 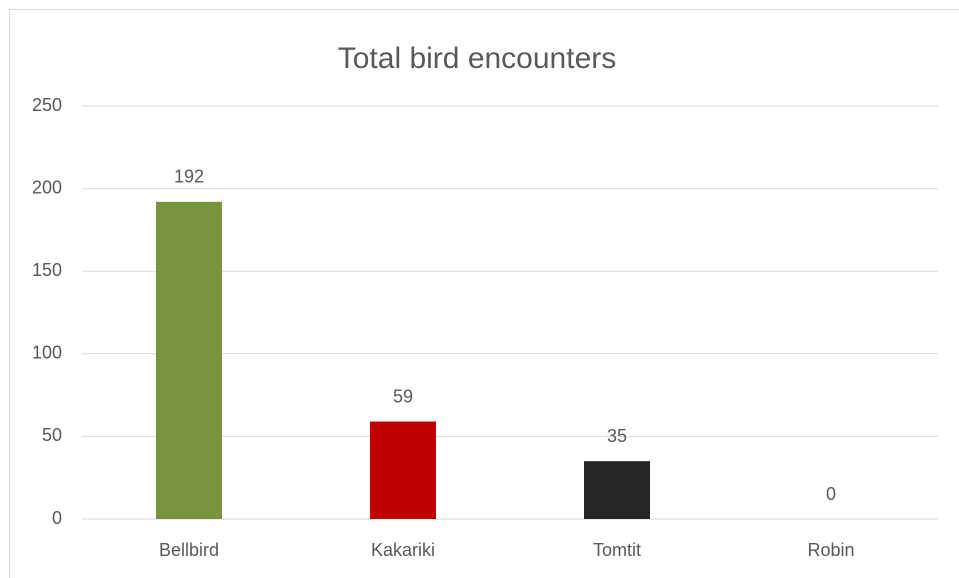 What do you see at coordinates (47, 270) in the screenshot?
I see `y-tick-label: 150` at bounding box center [47, 270].